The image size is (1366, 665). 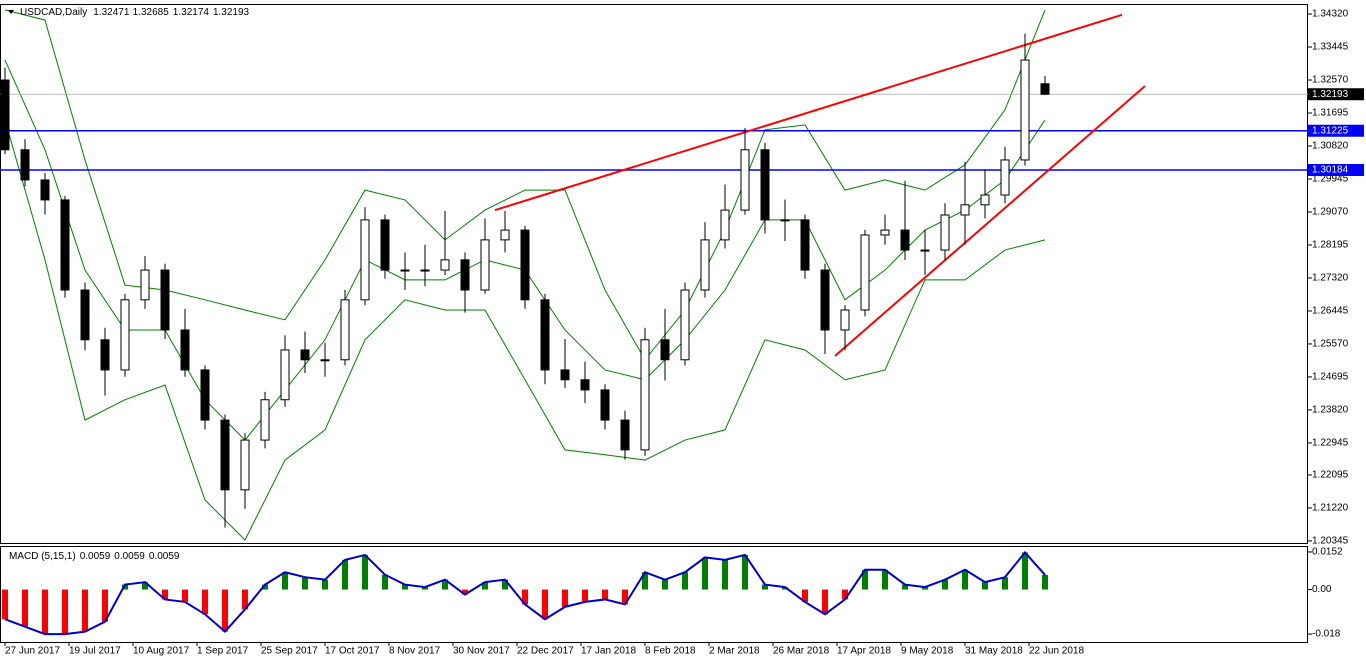 I want to click on y-tick-label: 1.21220, so click(x=1330, y=508).